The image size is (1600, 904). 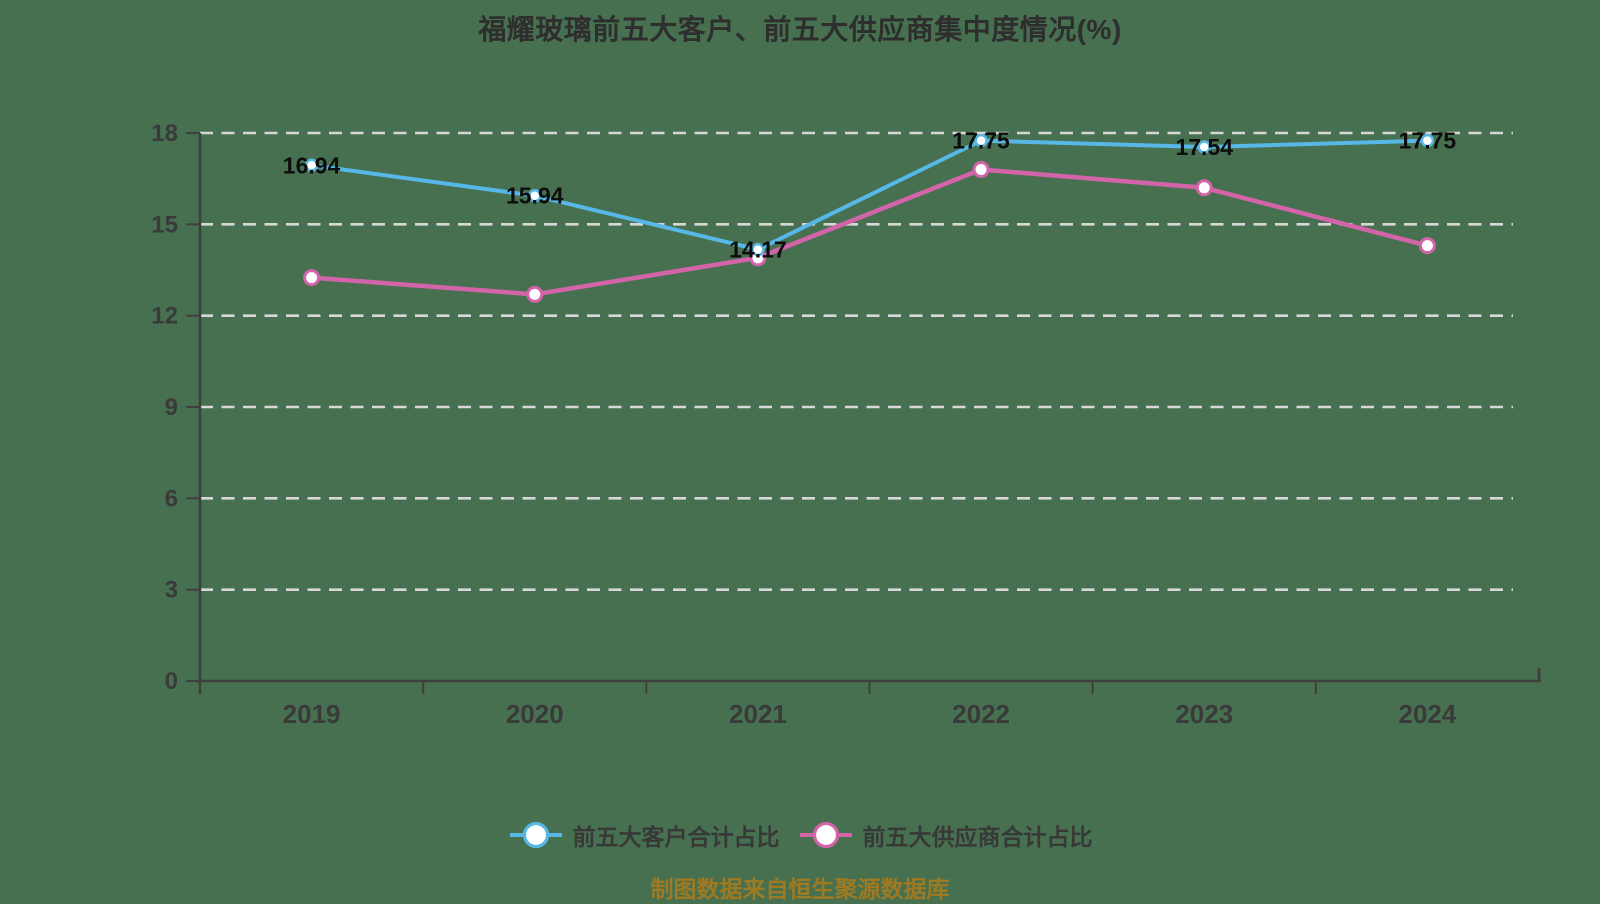 What do you see at coordinates (535, 835) in the screenshot?
I see `customer-series-legend-icon` at bounding box center [535, 835].